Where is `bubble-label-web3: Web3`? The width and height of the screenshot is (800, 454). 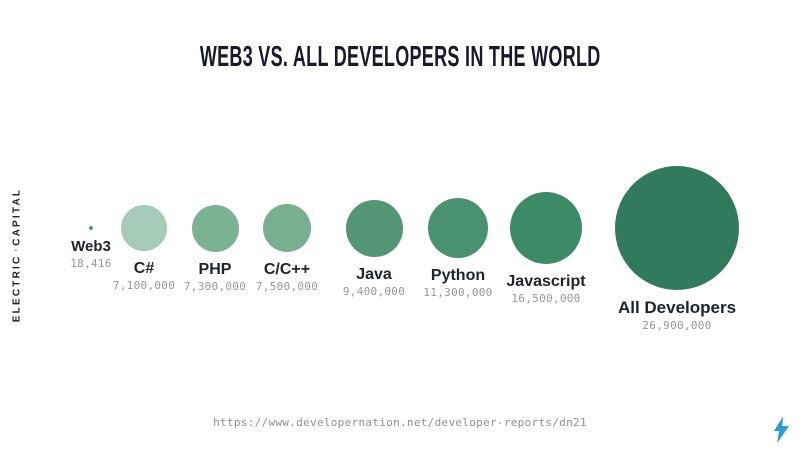
bubble-label-web3: Web3 is located at coordinates (91, 246).